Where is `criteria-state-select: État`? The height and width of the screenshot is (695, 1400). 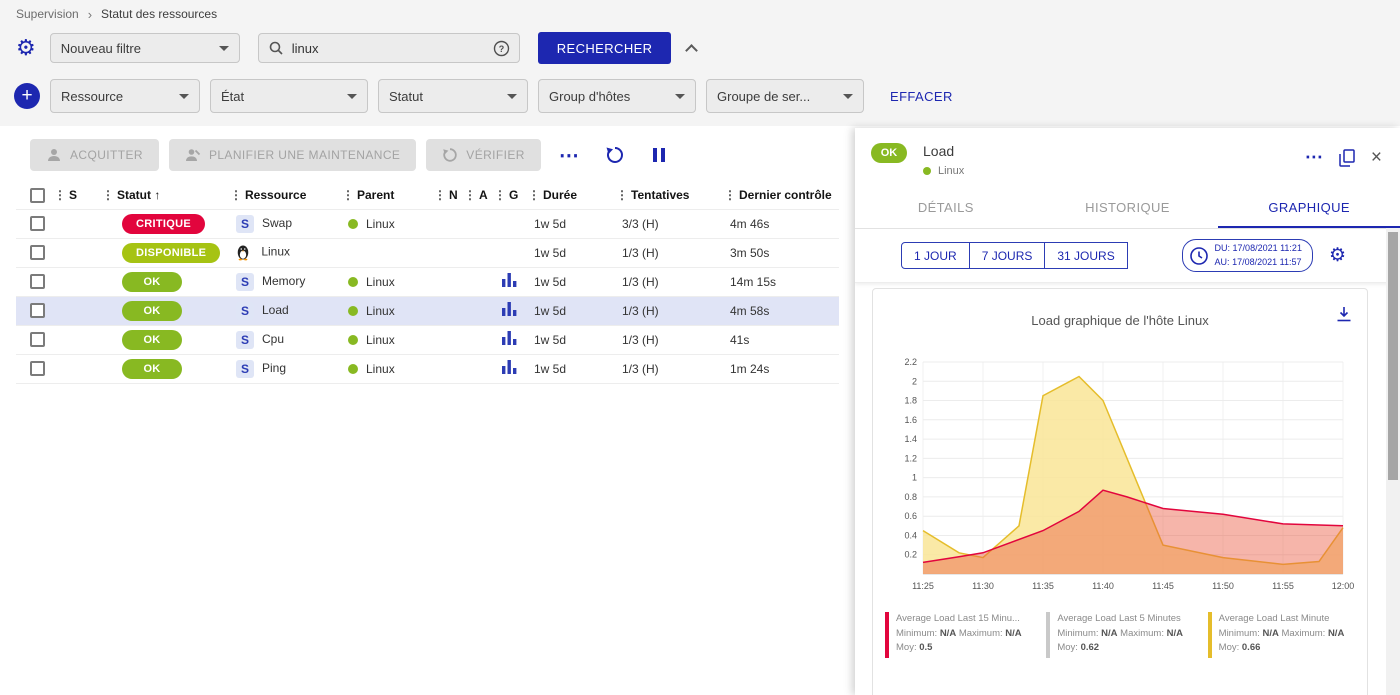
criteria-state-select: État is located at coordinates (289, 96).